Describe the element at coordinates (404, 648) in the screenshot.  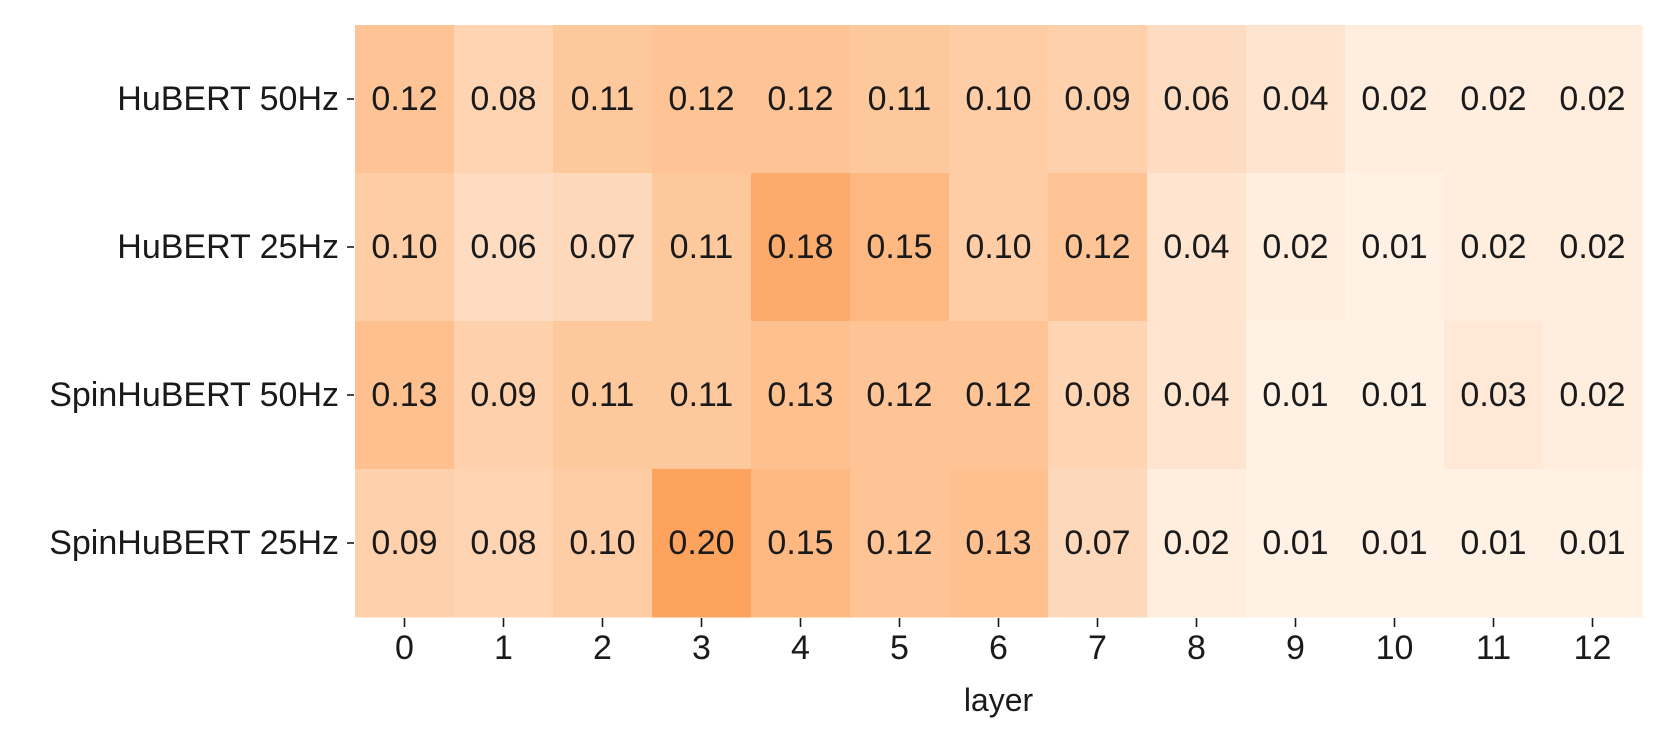
I see `x-tick-label: 0` at that location.